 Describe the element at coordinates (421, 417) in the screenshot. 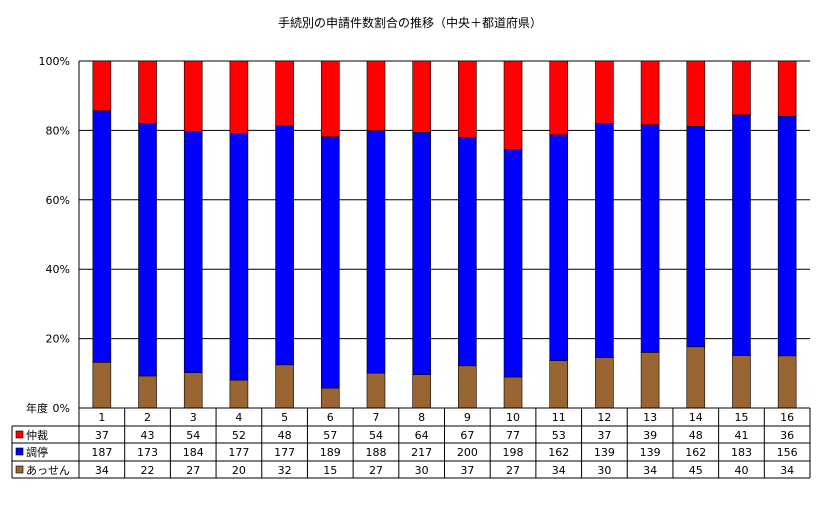

I see `category-label: 8` at that location.